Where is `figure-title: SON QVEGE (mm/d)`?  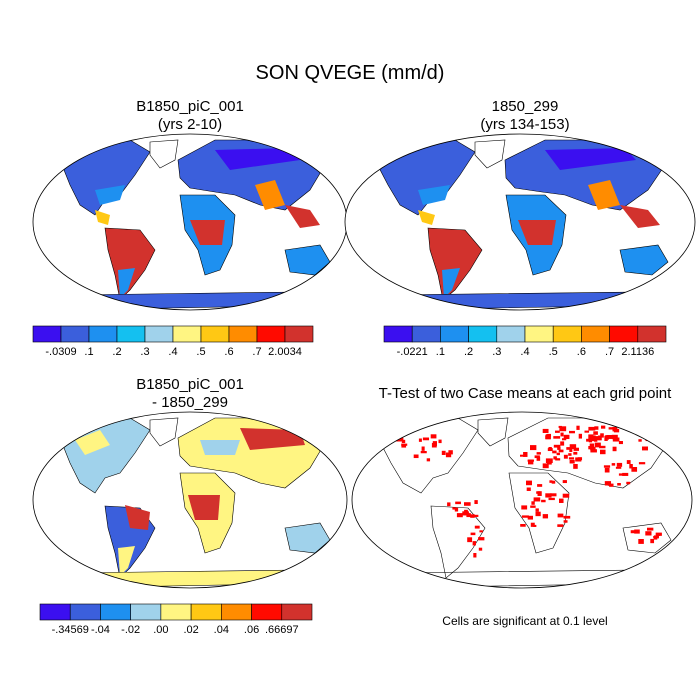 figure-title: SON QVEGE (mm/d) is located at coordinates (350, 73).